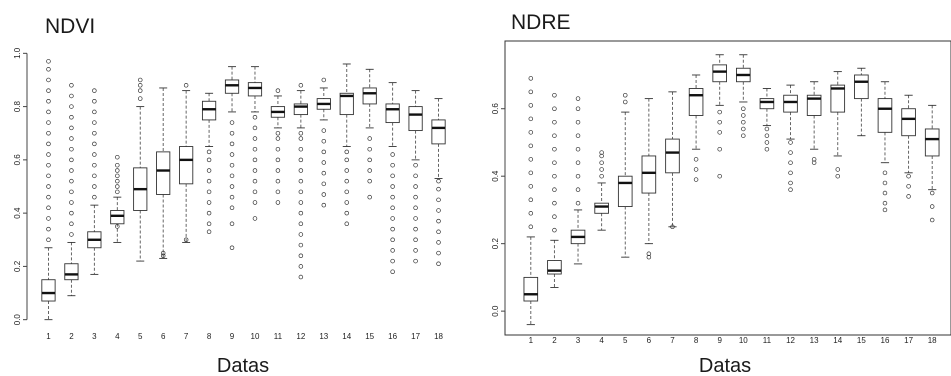 The image size is (951, 376). What do you see at coordinates (495, 311) in the screenshot?
I see `ndre-y-tick-label: 0.0` at bounding box center [495, 311].